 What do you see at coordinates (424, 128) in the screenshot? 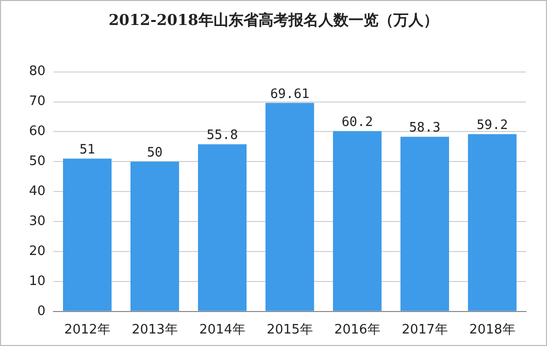
I see `data-label: 58.3` at bounding box center [424, 128].